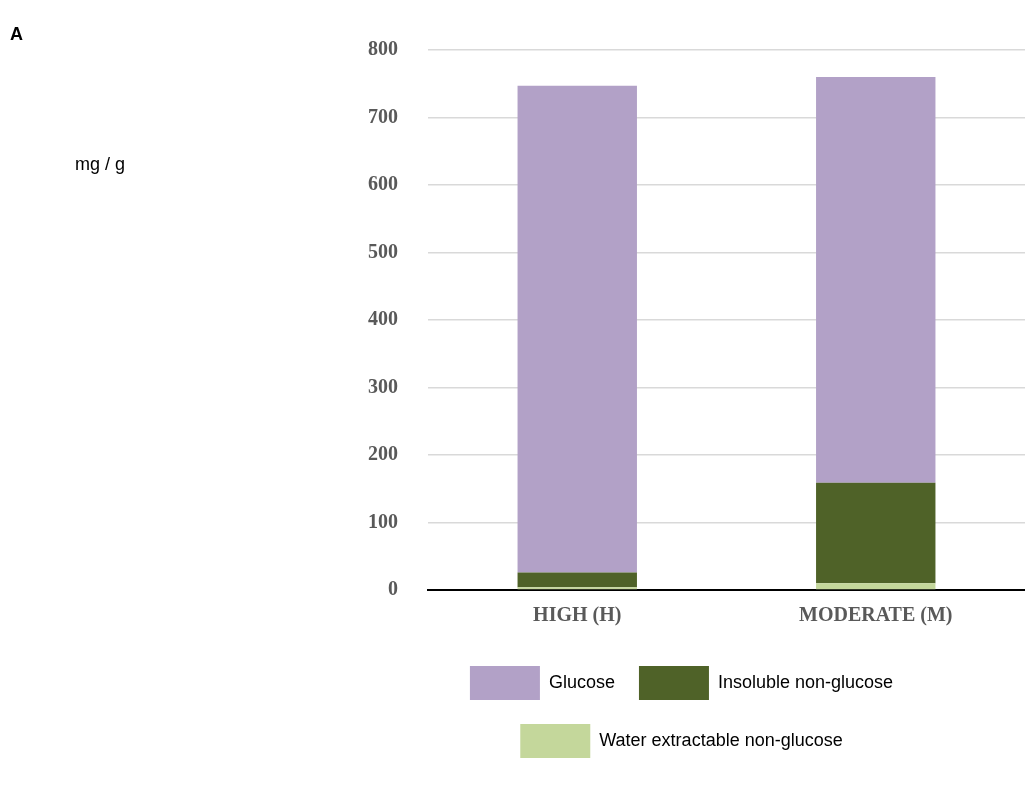  I want to click on y-tick-label: 600, so click(383, 183).